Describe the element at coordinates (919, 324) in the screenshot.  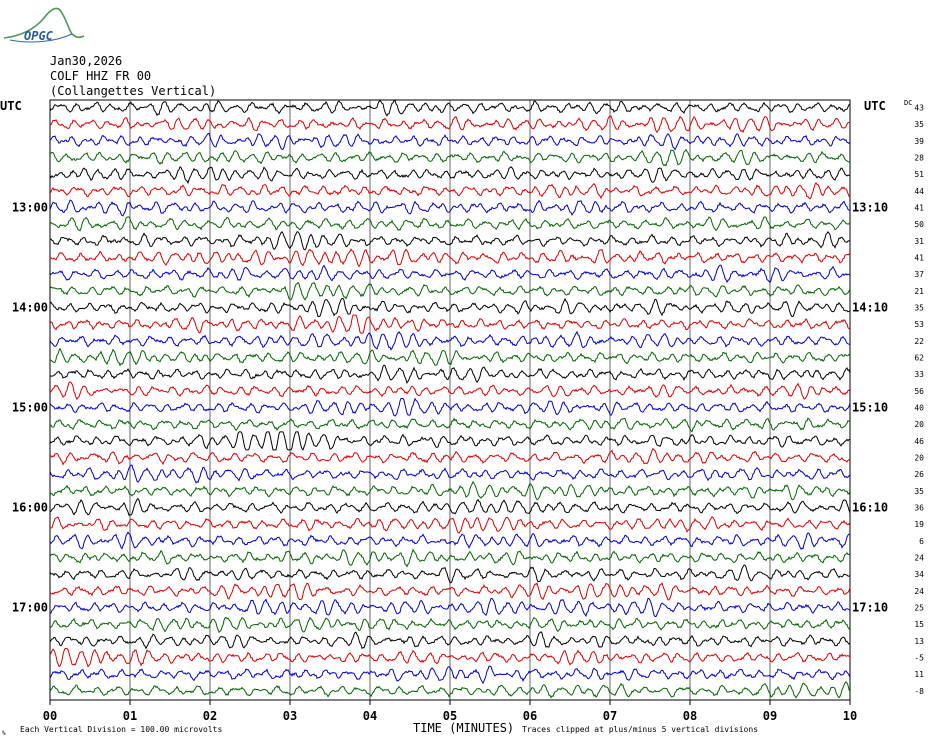
I see `dc-offset-label: 53` at that location.